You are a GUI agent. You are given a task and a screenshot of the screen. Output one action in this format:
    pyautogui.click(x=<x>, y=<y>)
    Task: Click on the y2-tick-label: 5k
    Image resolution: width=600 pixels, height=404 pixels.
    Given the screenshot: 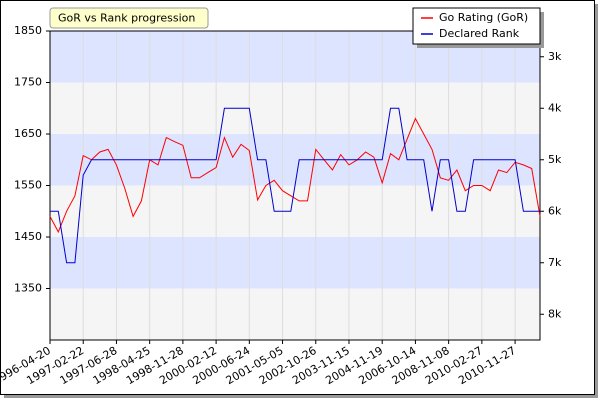 What is the action you would take?
    pyautogui.click(x=555, y=159)
    